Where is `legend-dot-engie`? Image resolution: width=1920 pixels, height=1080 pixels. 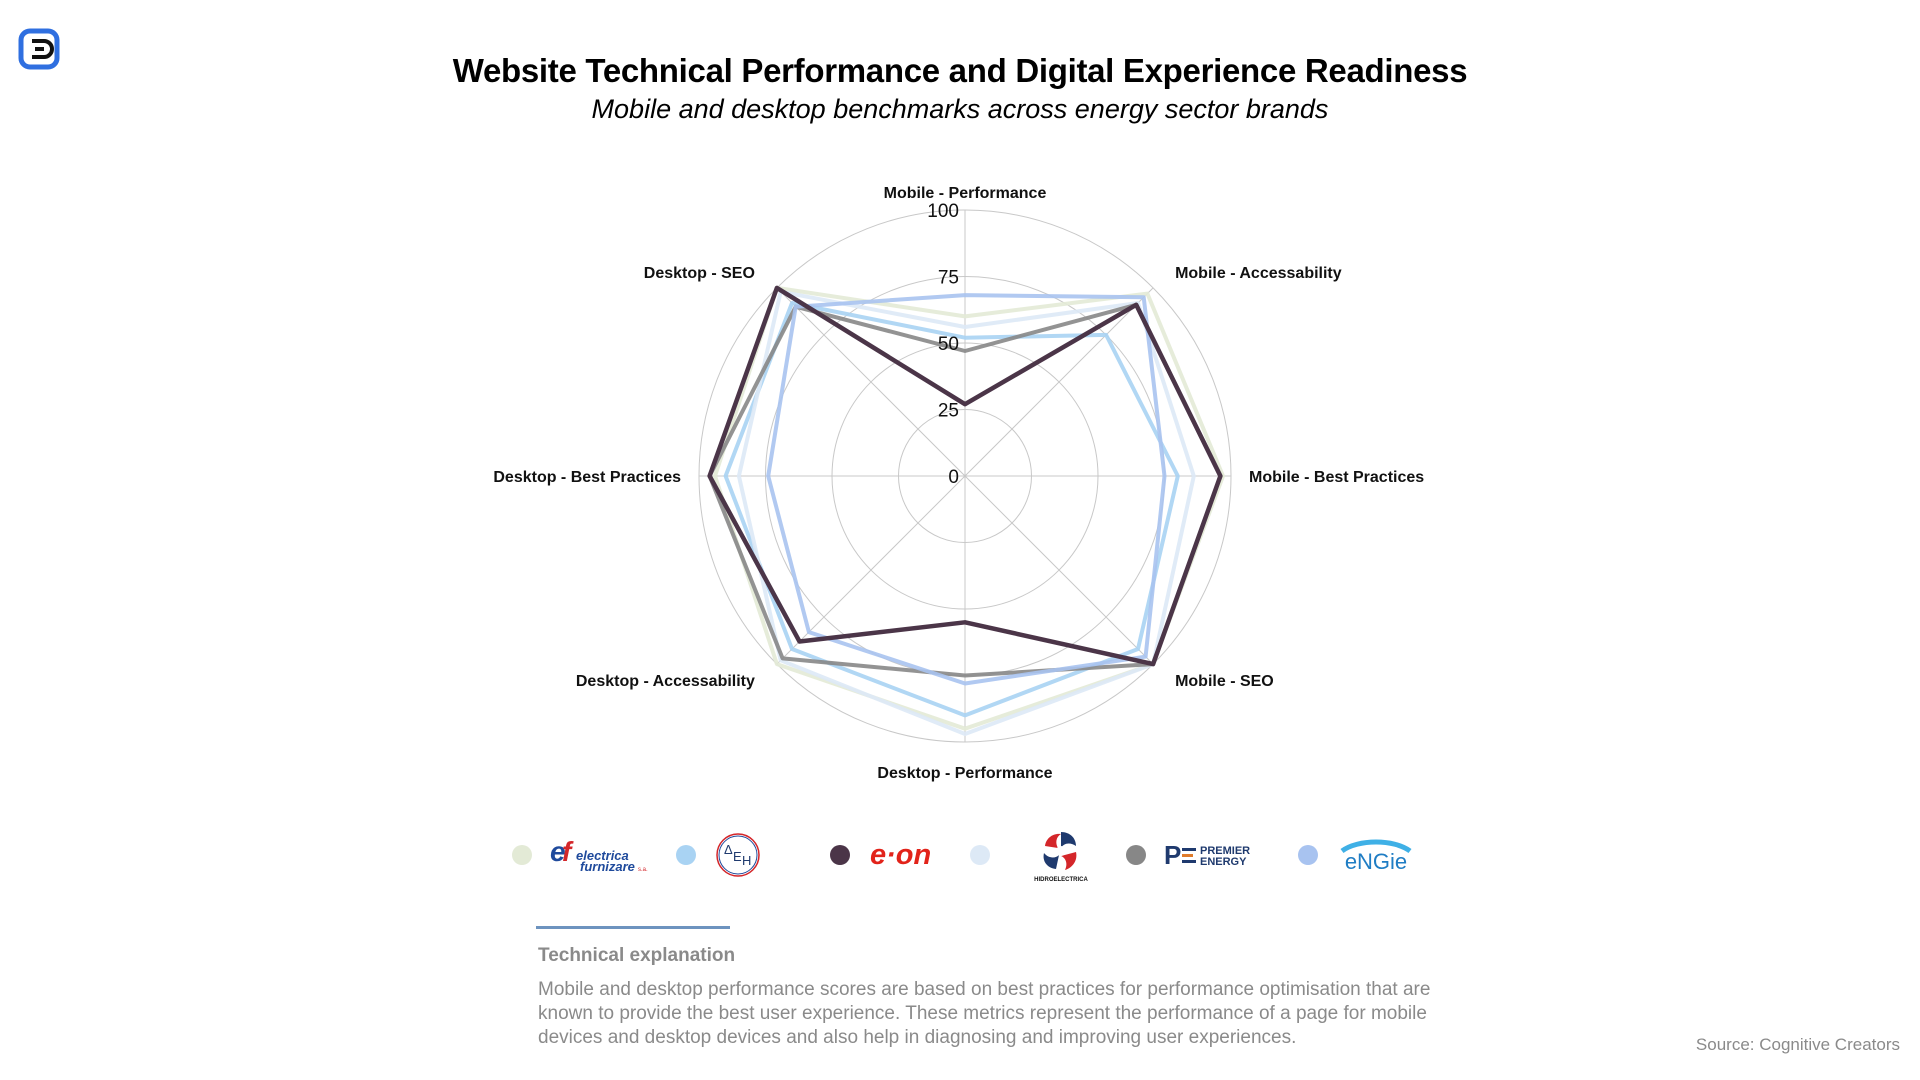 legend-dot-engie is located at coordinates (1308, 855).